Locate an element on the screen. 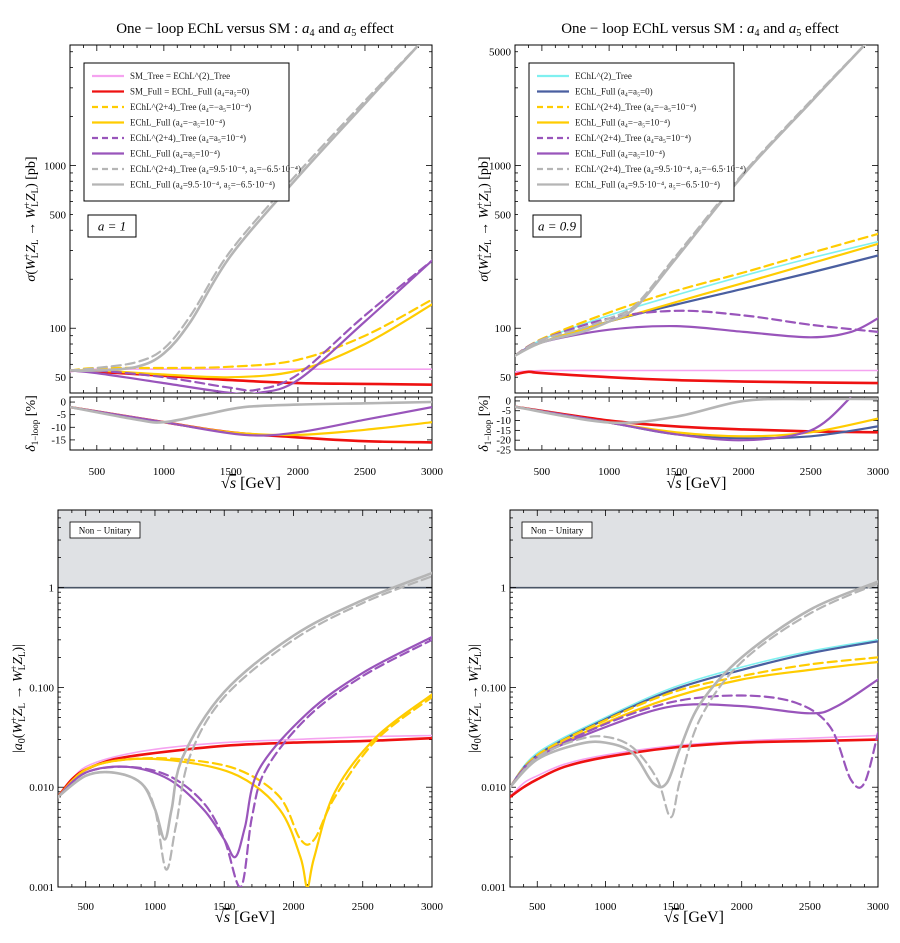  y-tick-label: 1 is located at coordinates (504, 589).